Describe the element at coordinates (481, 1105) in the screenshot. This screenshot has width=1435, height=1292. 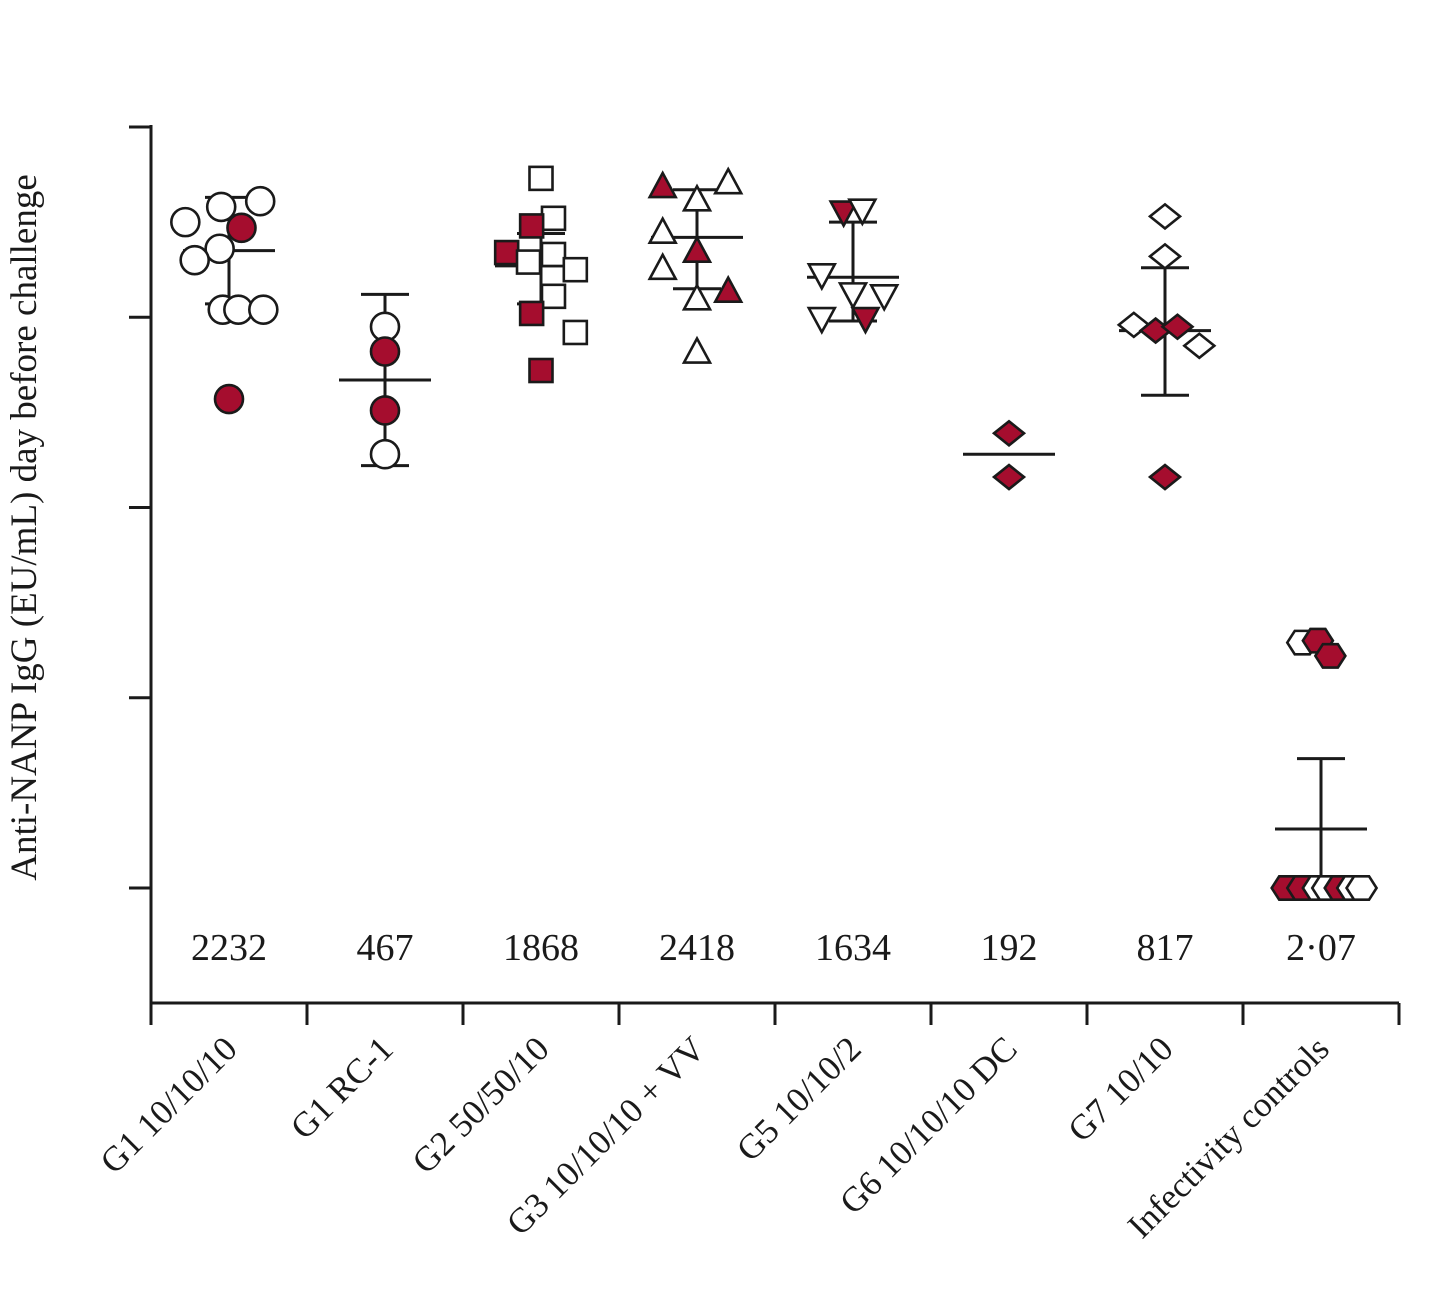
I see `category-label: G2 50/50/10` at that location.